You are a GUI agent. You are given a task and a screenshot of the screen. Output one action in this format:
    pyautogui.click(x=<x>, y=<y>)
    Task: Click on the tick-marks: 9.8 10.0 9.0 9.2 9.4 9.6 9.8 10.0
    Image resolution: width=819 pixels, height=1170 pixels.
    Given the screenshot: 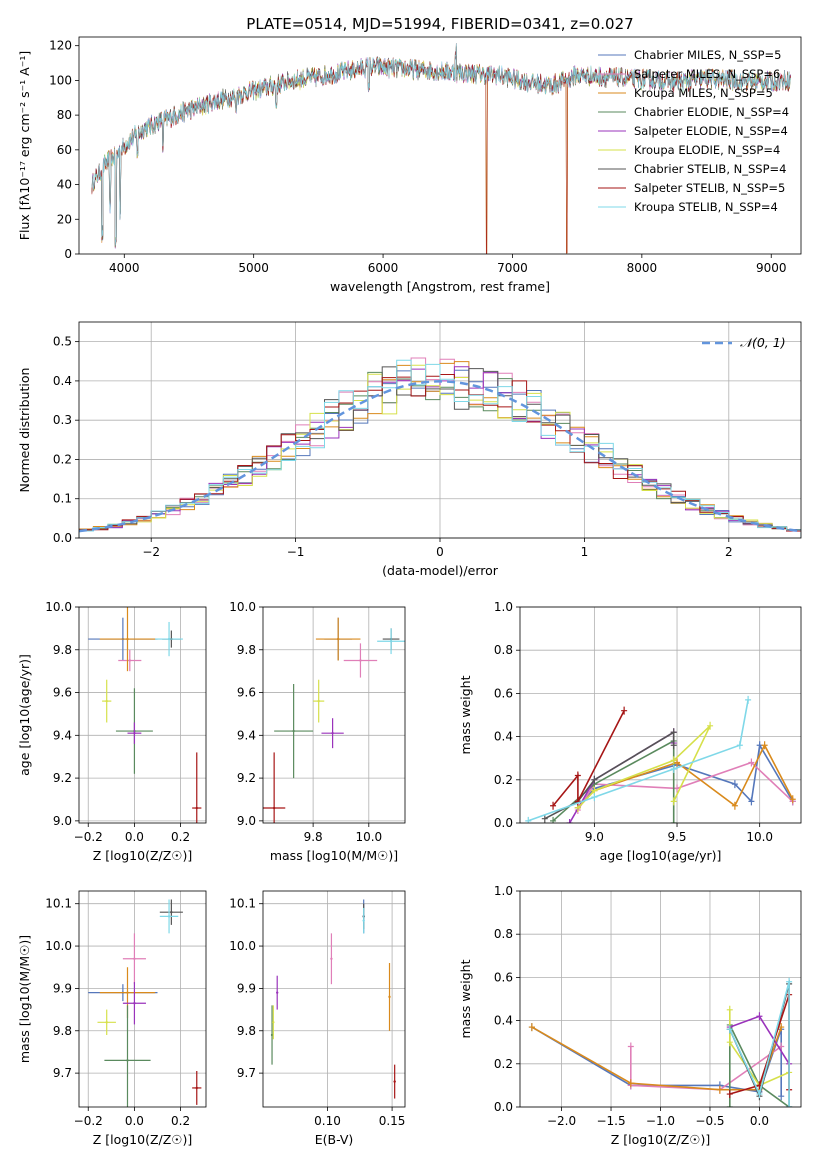 What is the action you would take?
    pyautogui.click(x=305, y=722)
    